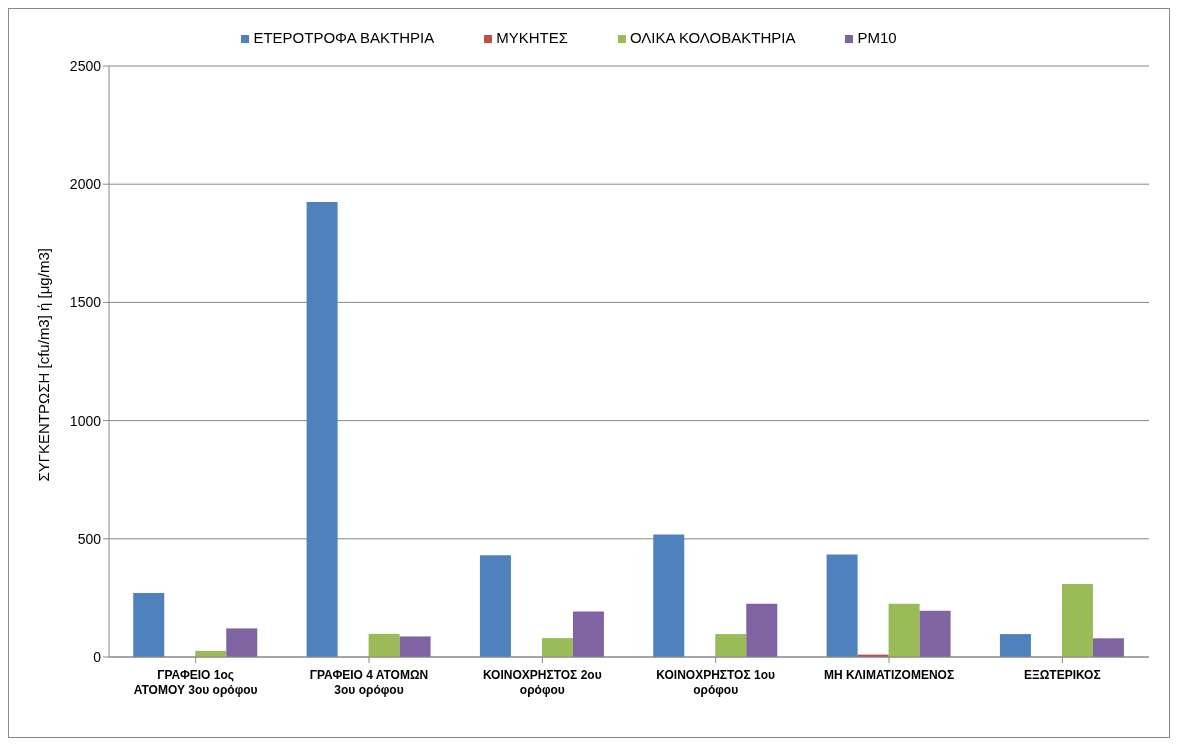 The width and height of the screenshot is (1179, 746). What do you see at coordinates (195, 682) in the screenshot?
I see `x-tick-label: ΓΡΑΦΕΙΟ 1ος ΑΤΟΜΟΥ 3ου ορόφου` at bounding box center [195, 682].